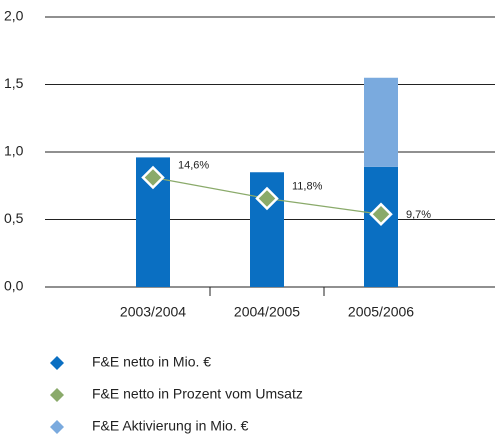  Describe the element at coordinates (197, 394) in the screenshot. I see `legend-label: F&E netto in Prozent vom Umsatz` at that location.